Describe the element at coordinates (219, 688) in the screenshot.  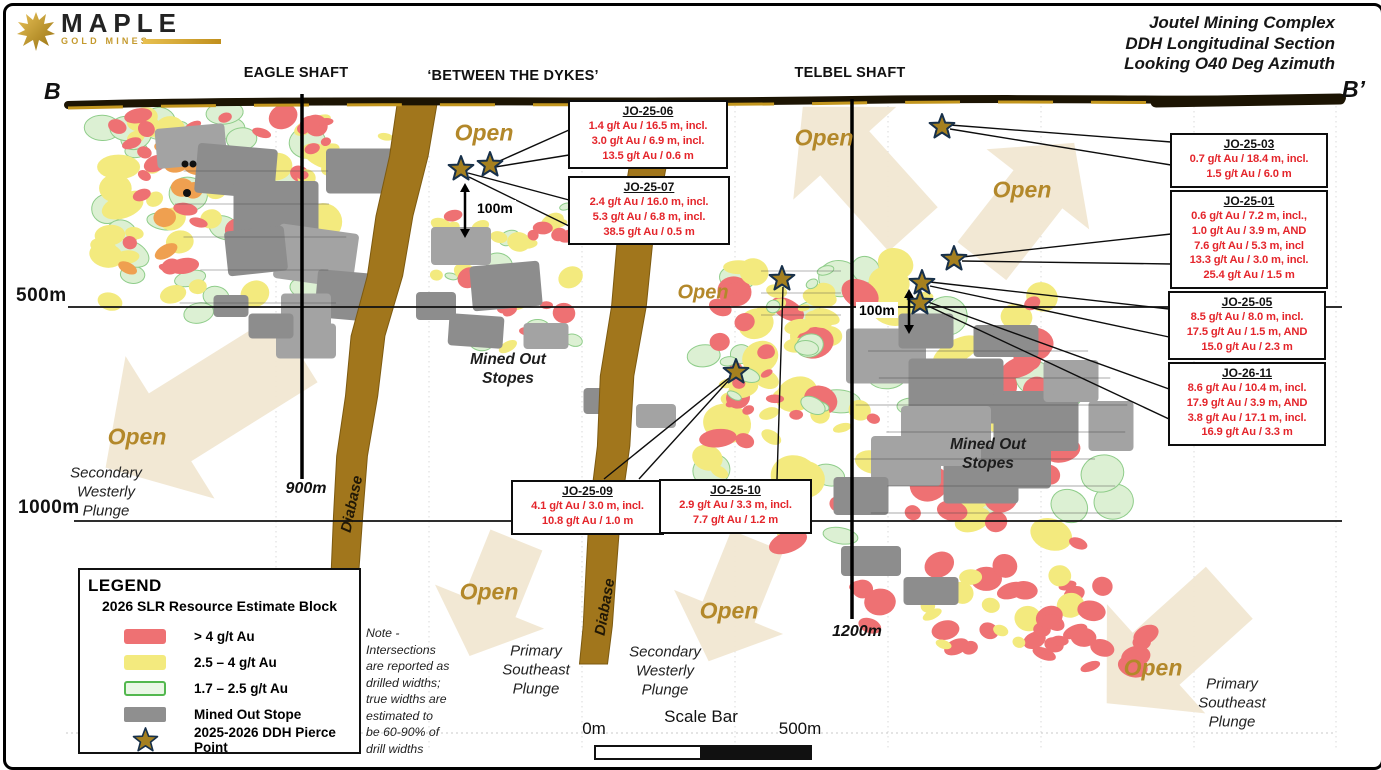
I see `legend-row-low-grade: 1.7 – 2.5 g/t Au` at that location.